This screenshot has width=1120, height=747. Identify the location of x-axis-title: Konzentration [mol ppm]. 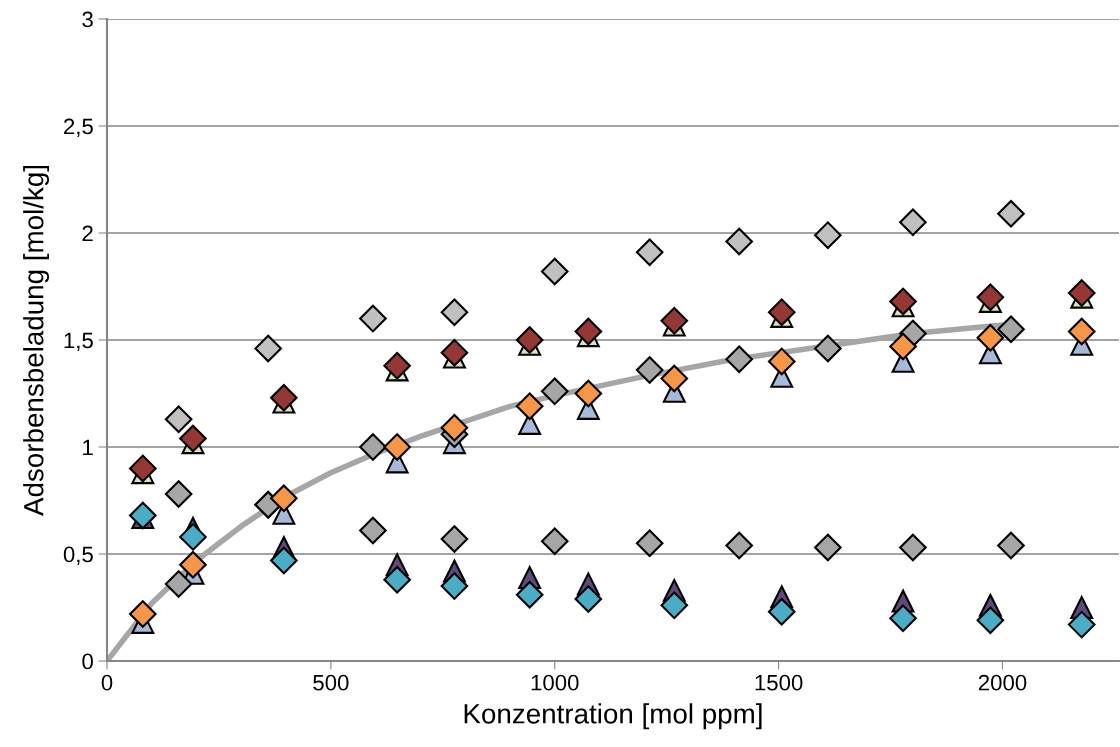
(613, 716).